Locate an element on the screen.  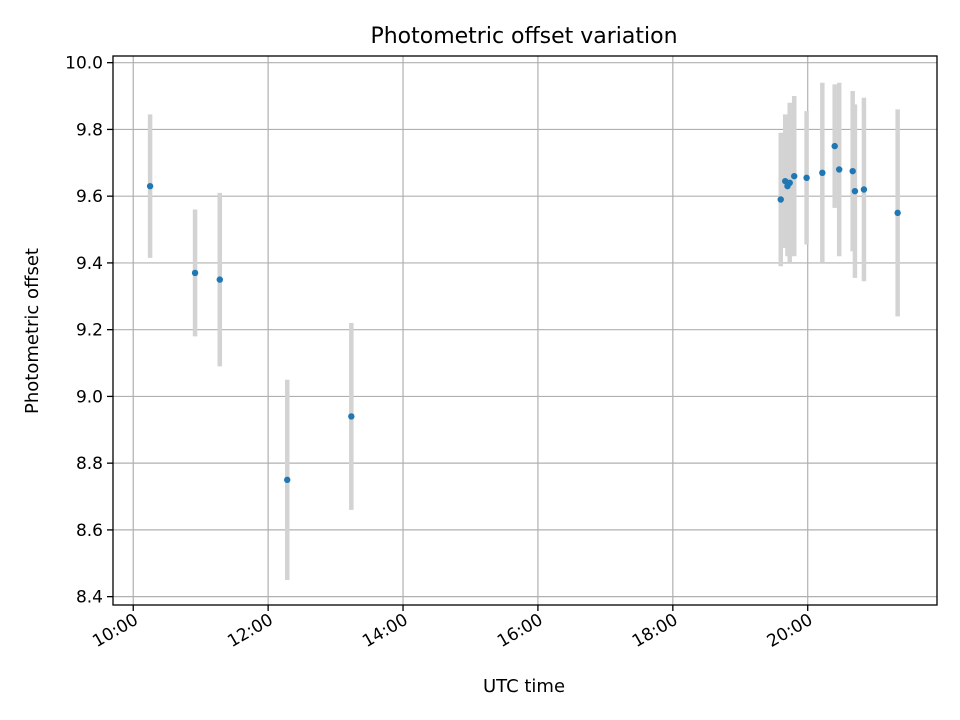
y-tick-label: 9.4 is located at coordinates (89, 264).